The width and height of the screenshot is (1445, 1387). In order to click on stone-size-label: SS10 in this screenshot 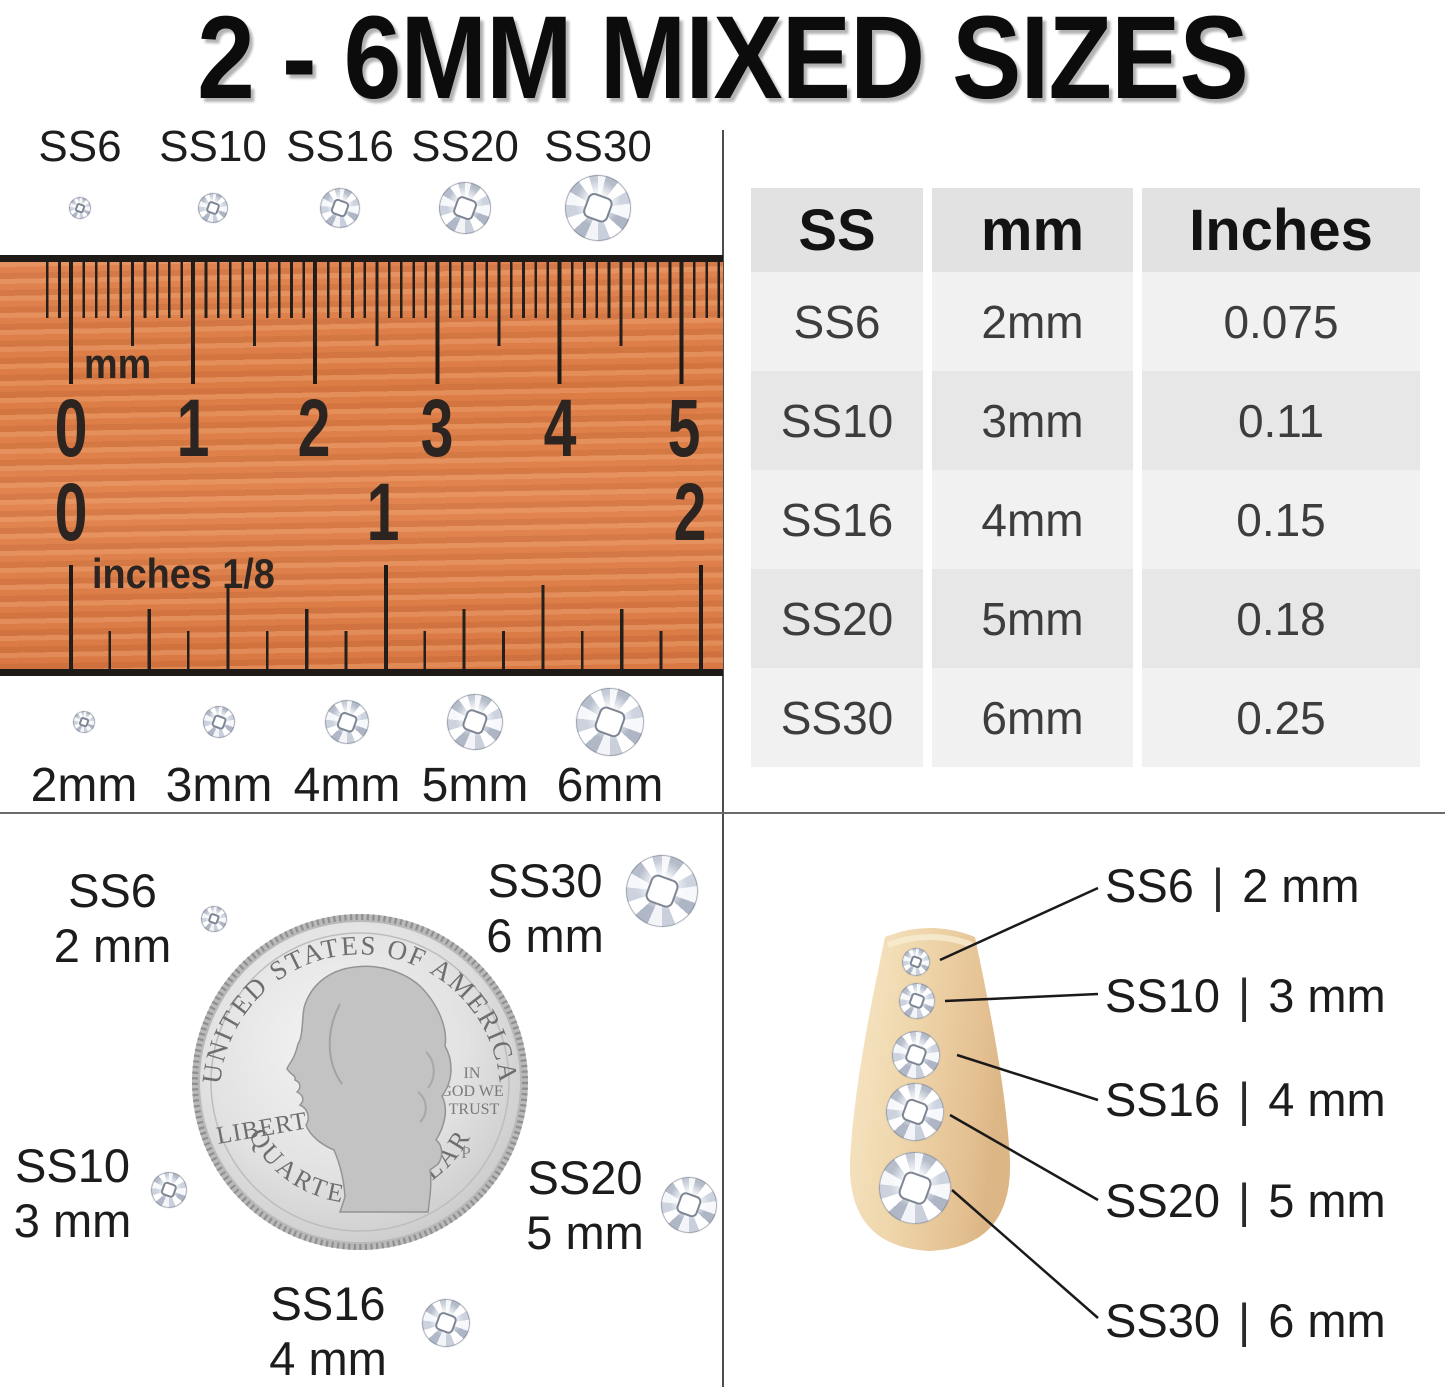, I will do `click(213, 146)`.